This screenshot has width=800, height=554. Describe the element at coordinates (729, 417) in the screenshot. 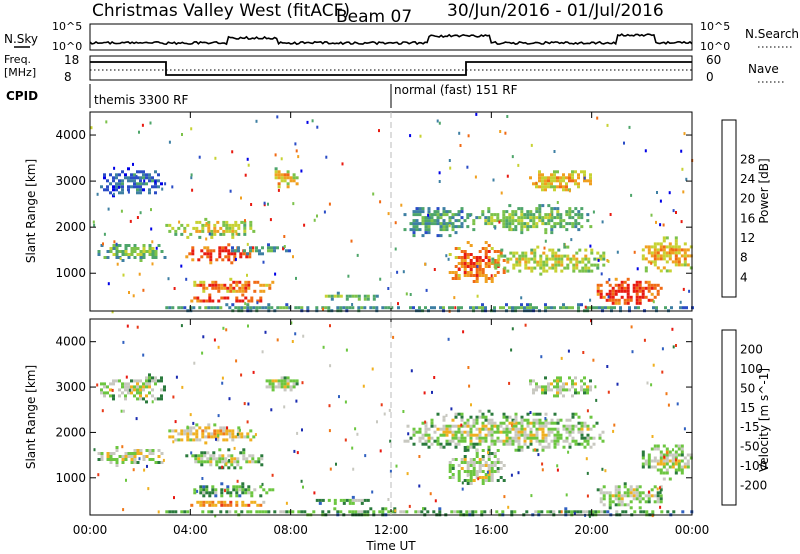

I see `colorbar-frame` at that location.